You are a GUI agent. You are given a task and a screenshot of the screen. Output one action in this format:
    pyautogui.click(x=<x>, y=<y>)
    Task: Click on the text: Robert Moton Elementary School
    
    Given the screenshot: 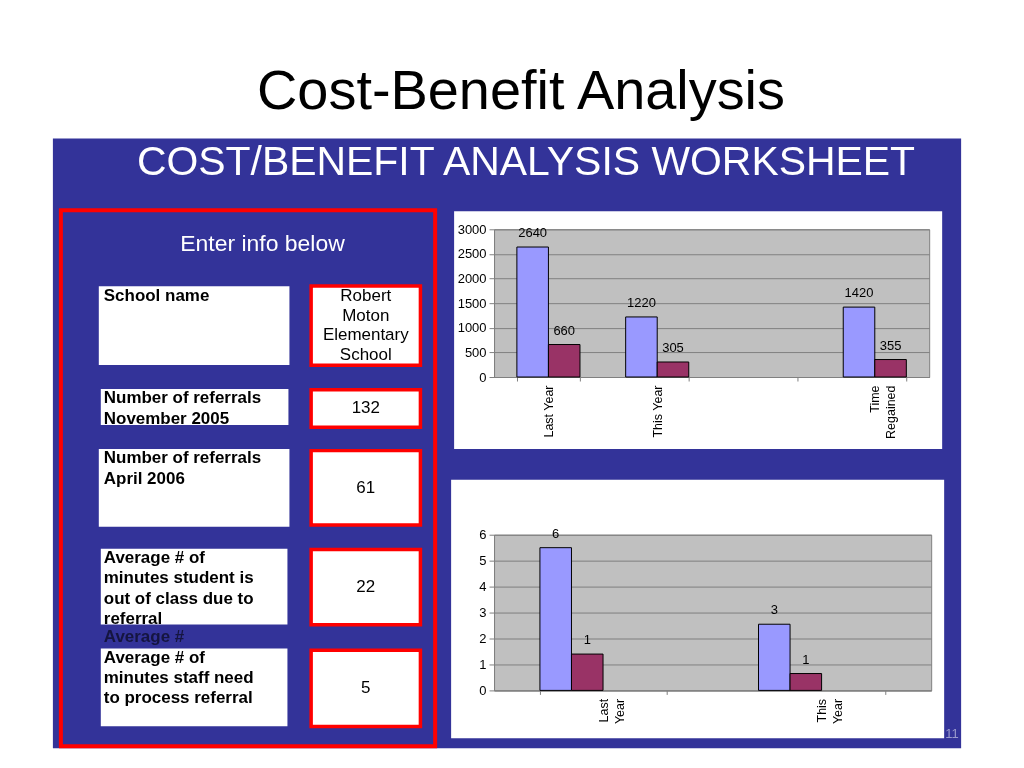 What is the action you would take?
    pyautogui.click(x=366, y=325)
    